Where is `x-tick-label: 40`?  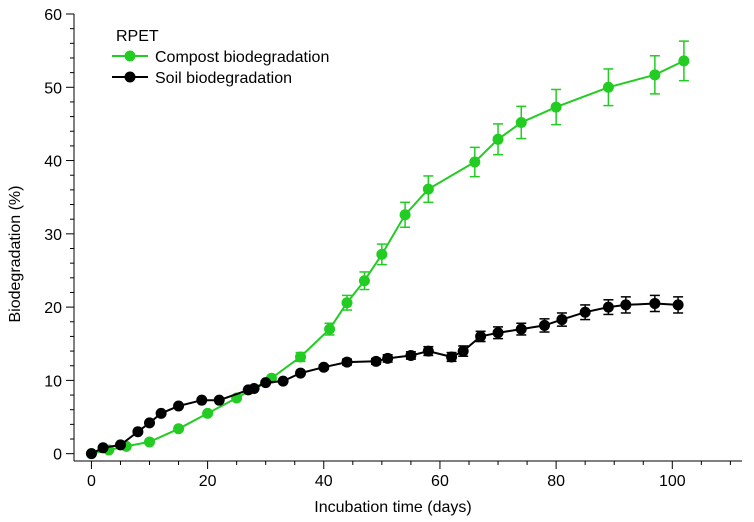 x-tick-label: 40 is located at coordinates (324, 481).